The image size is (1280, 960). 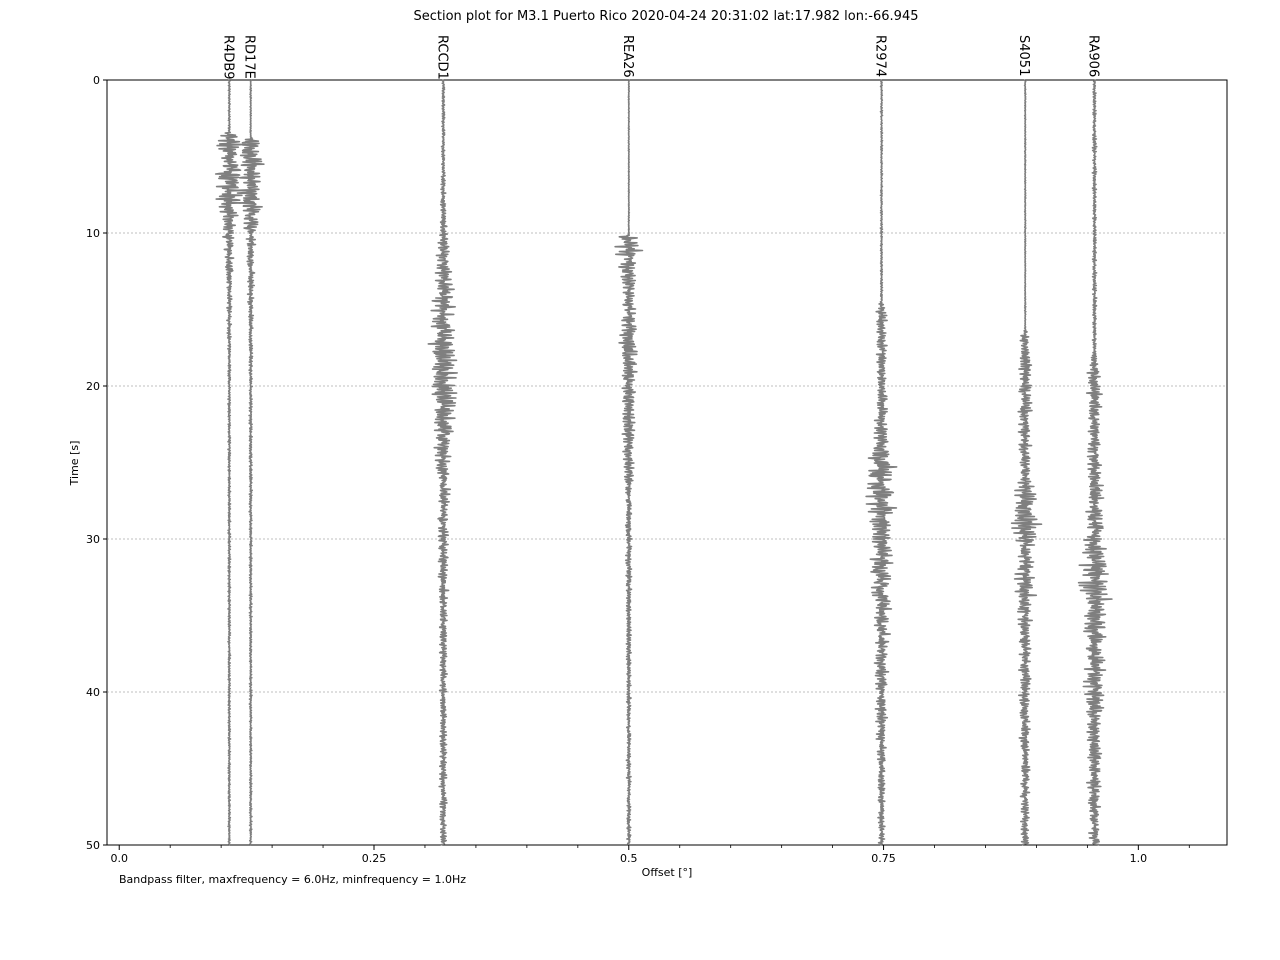 I want to click on y-tick-label: 50, so click(x=93, y=845).